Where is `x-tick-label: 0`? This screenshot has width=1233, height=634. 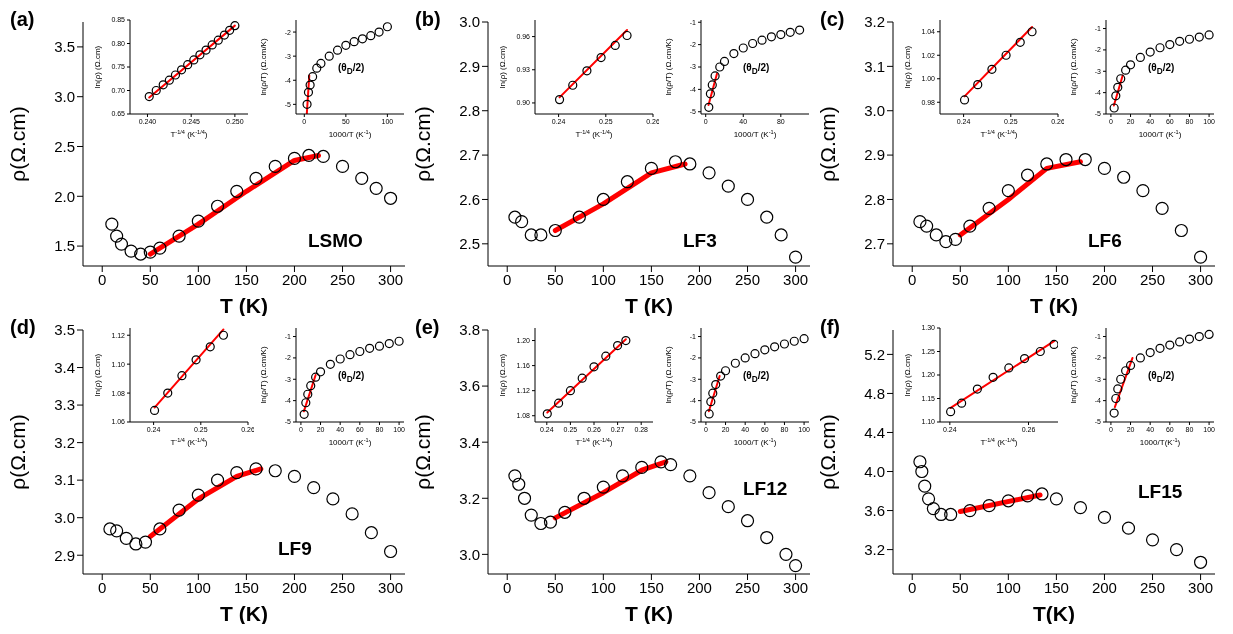
x-tick-label: 0 is located at coordinates (912, 587).